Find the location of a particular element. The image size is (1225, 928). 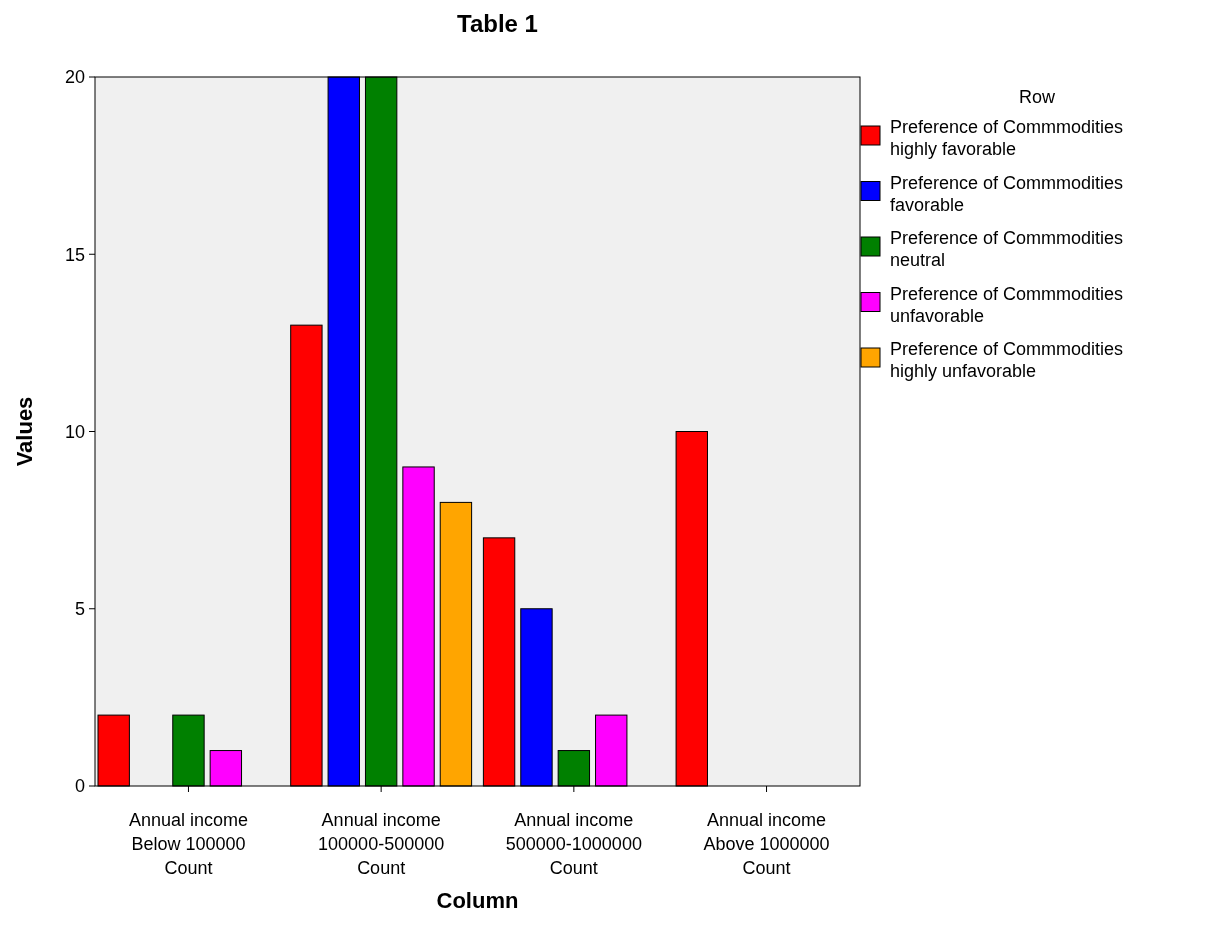

y-tick-label: 20 is located at coordinates (74, 77).